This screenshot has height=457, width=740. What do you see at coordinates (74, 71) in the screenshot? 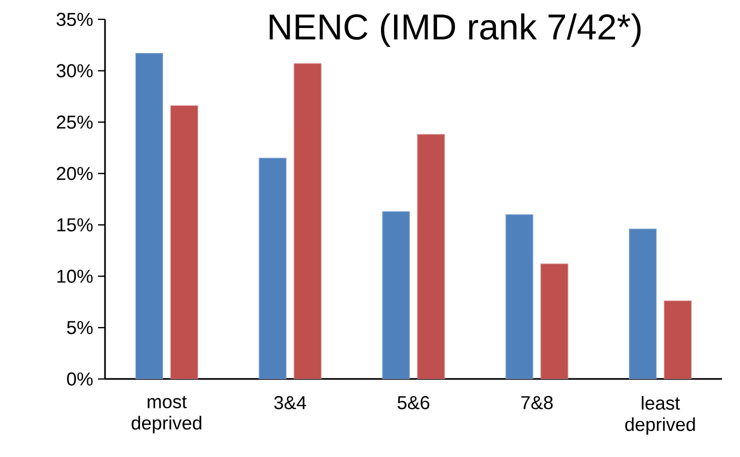
I see `y-tick-label: 30%` at bounding box center [74, 71].